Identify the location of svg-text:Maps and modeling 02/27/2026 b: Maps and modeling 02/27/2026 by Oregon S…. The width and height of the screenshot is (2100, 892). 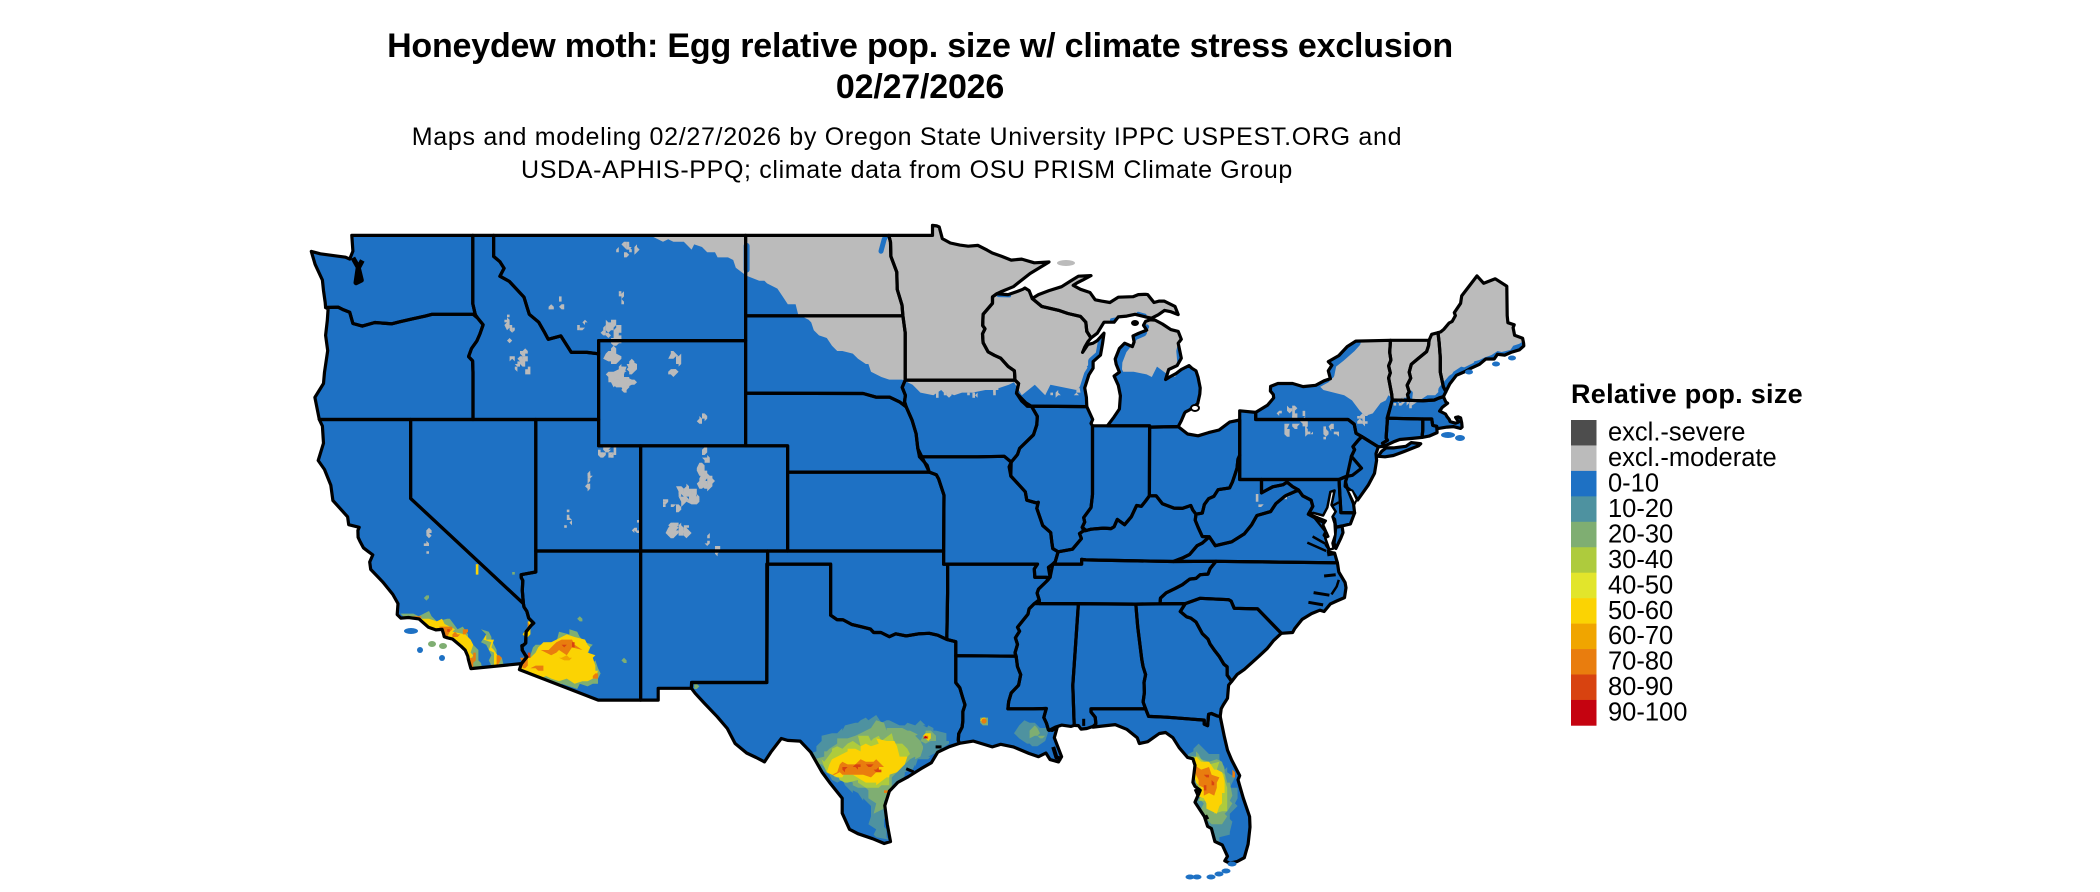
(907, 137).